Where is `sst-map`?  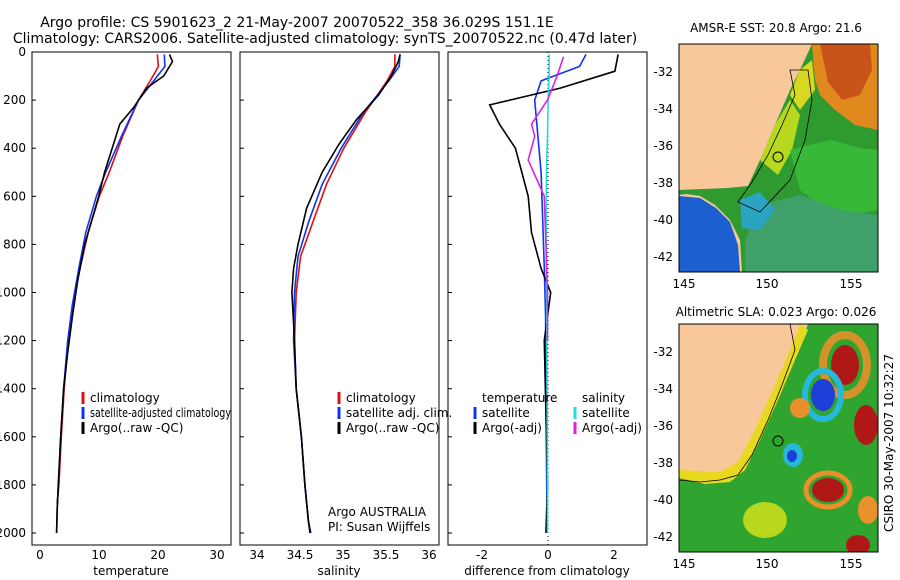
sst-map is located at coordinates (778, 158).